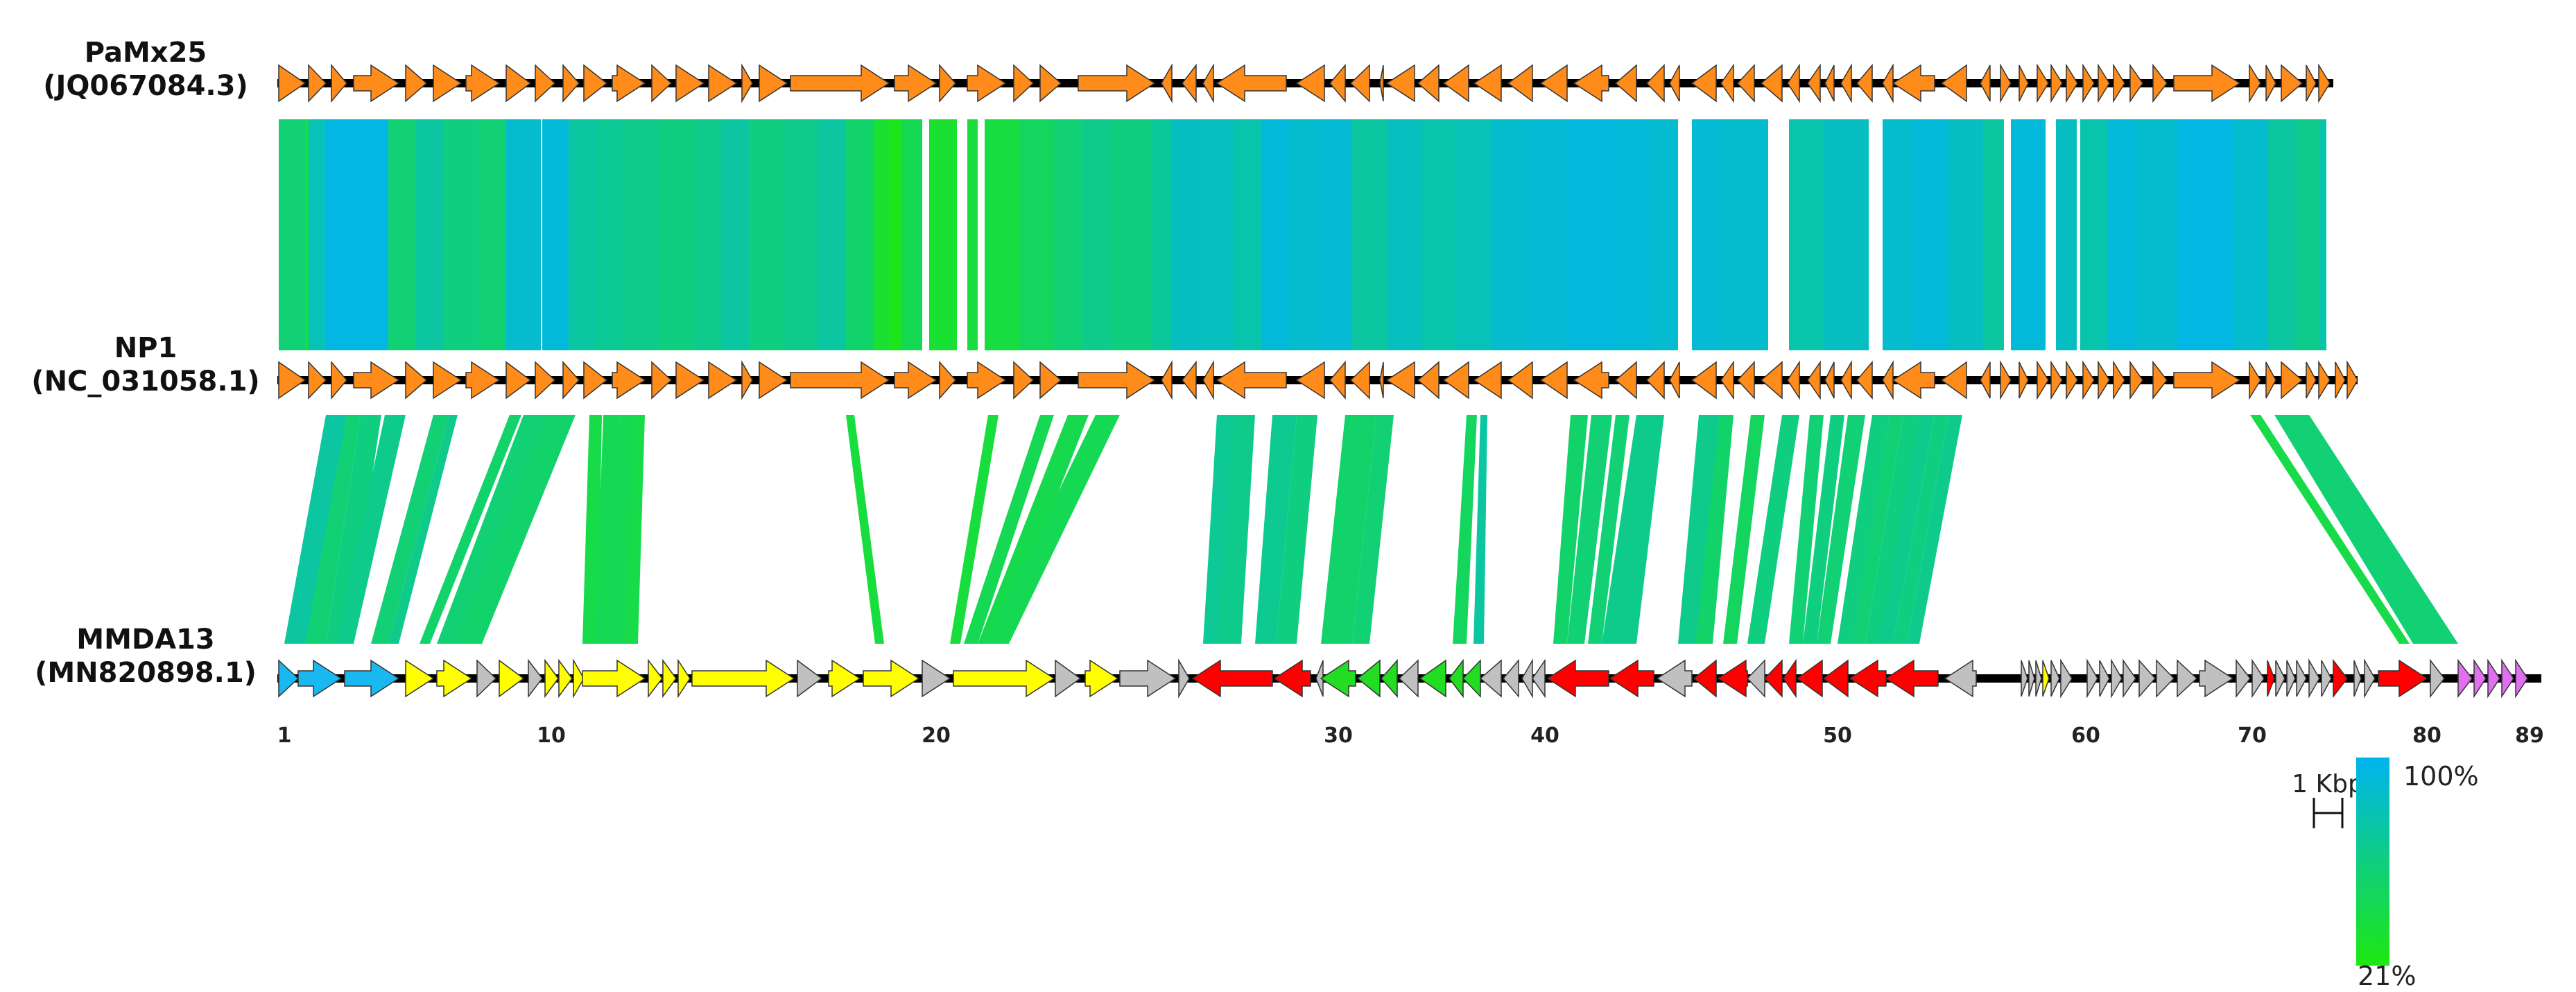 The height and width of the screenshot is (992, 2576). I want to click on identity-legend: 100% 21%, so click(2417, 874).